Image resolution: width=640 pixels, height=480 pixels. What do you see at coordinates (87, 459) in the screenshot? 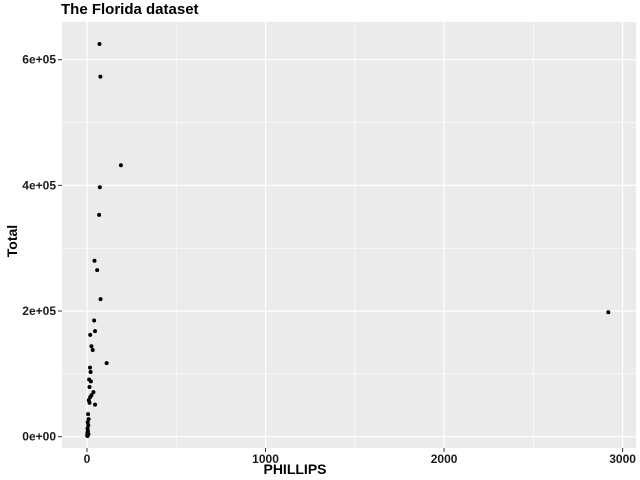
I see `x-tick-label: 0` at bounding box center [87, 459].